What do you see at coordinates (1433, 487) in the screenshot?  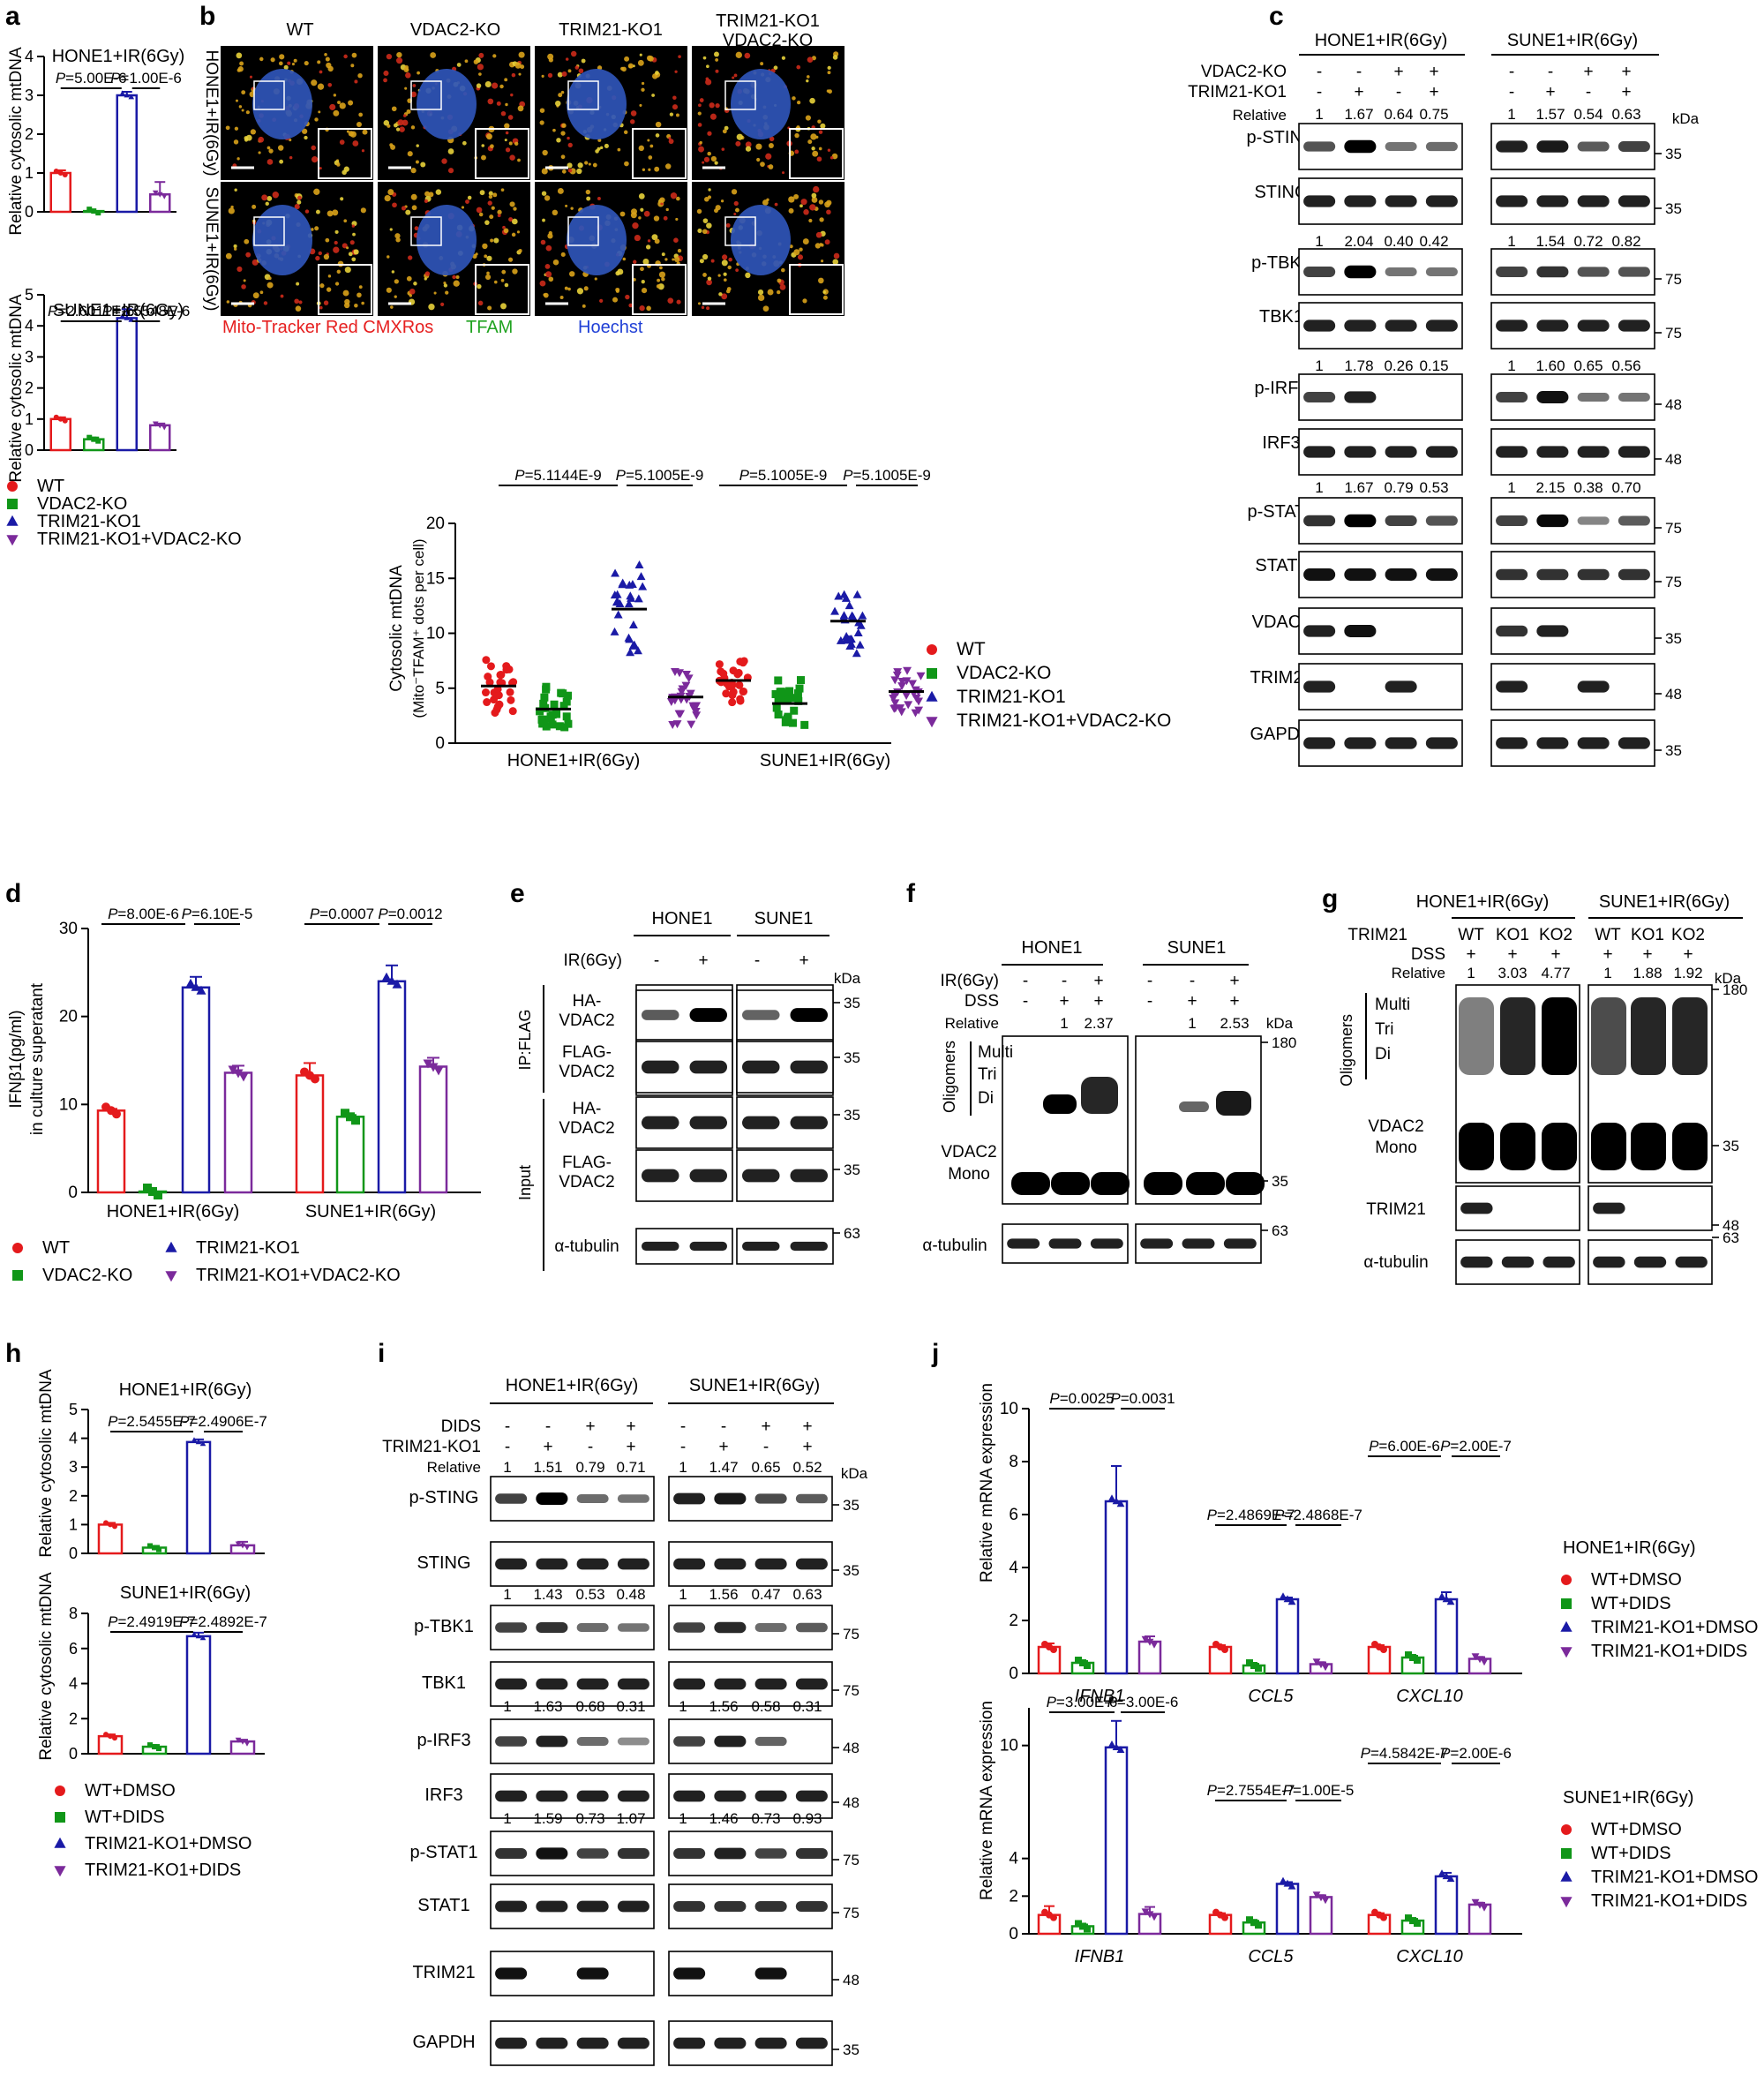 I see `relative-value: 0.53` at bounding box center [1433, 487].